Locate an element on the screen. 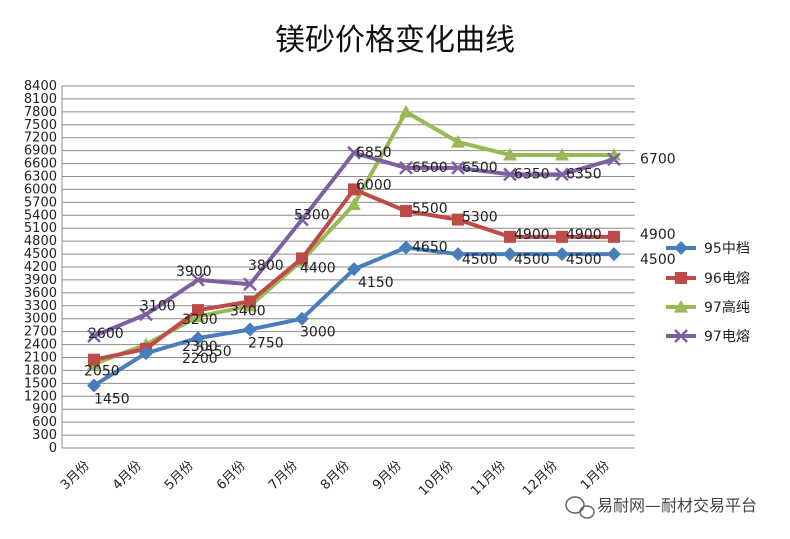 This screenshot has width=790, height=539. x-tick-label: 4月份 is located at coordinates (127, 475).